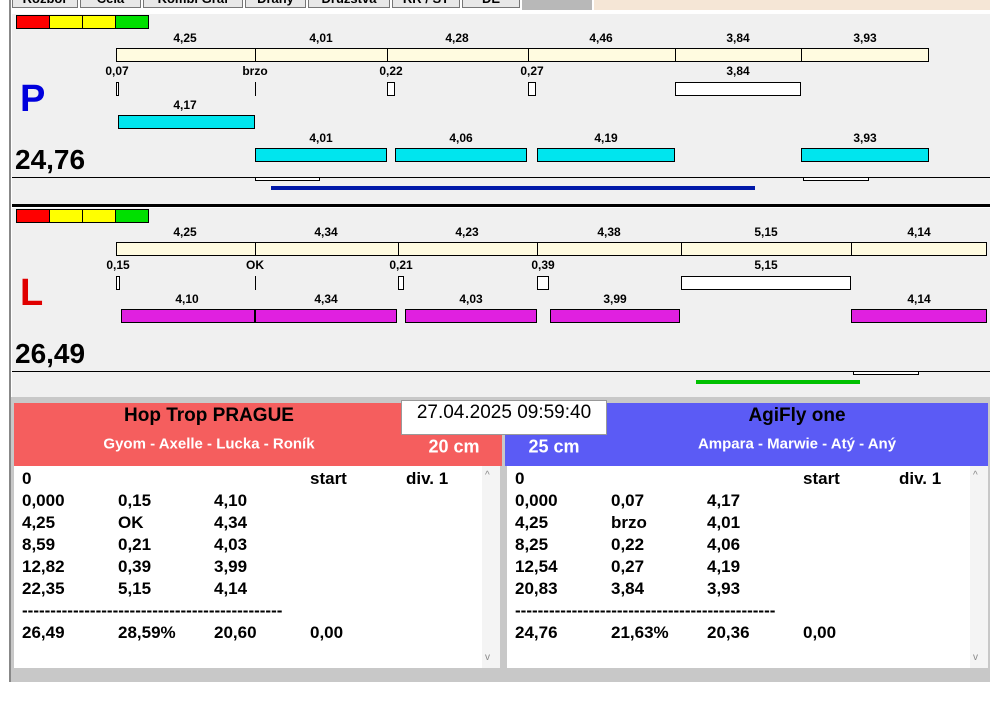 This screenshot has width=995, height=716. Describe the element at coordinates (147, 633) in the screenshot. I see `summary-cell: 28,59%` at that location.